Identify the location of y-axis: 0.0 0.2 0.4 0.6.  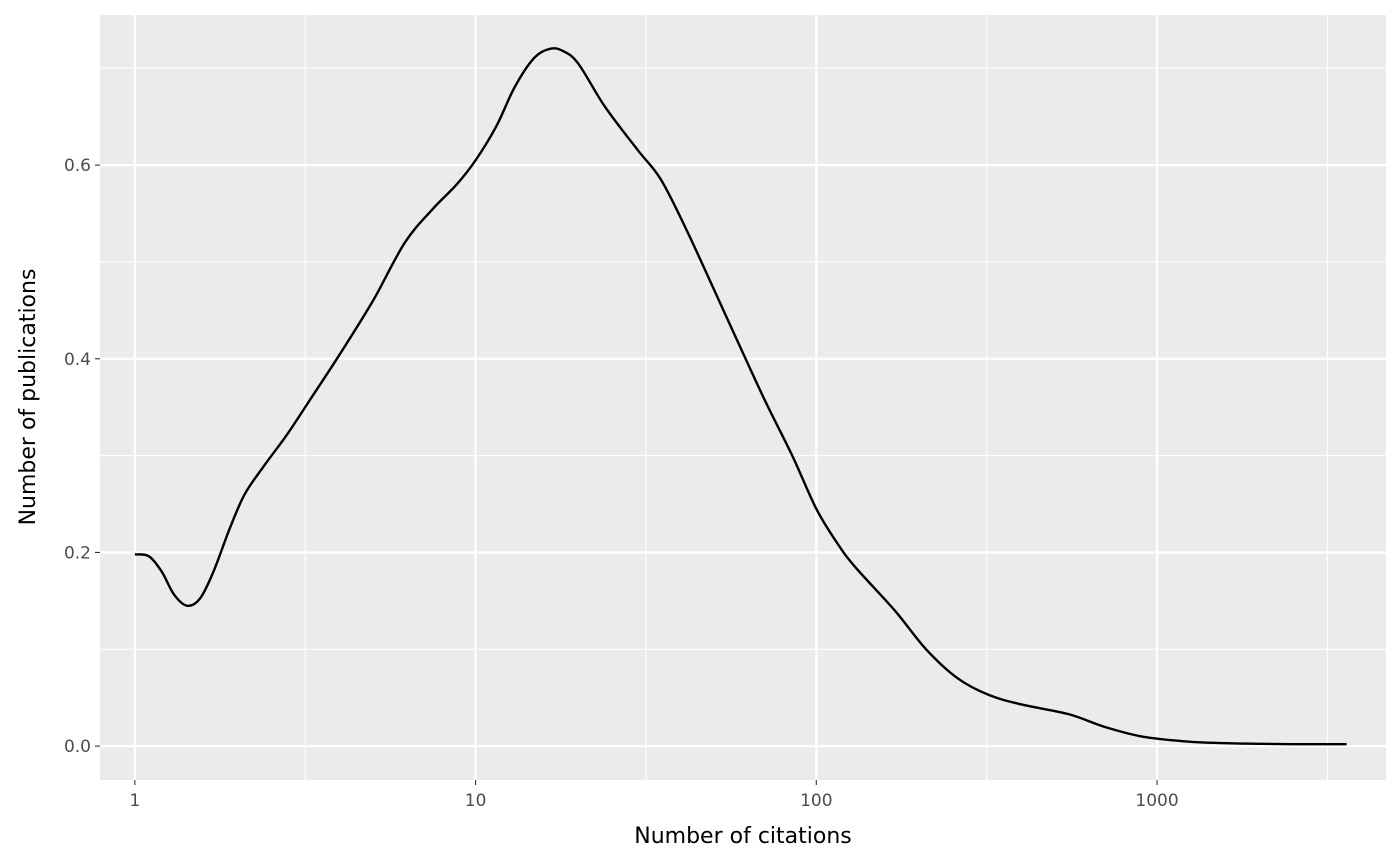
(82, 456).